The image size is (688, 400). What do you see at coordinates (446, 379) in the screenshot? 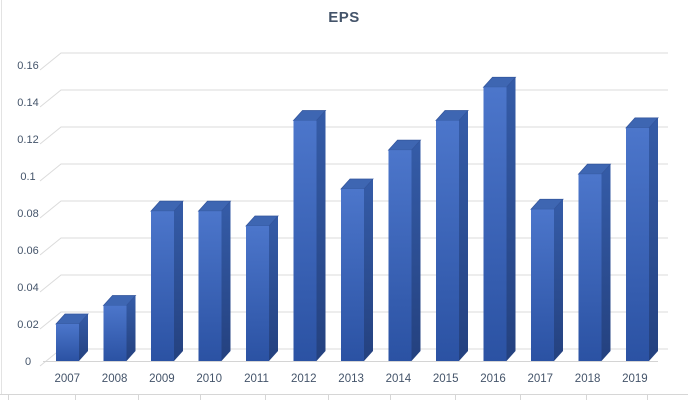
I see `x-tick-label: 2015` at bounding box center [446, 379].